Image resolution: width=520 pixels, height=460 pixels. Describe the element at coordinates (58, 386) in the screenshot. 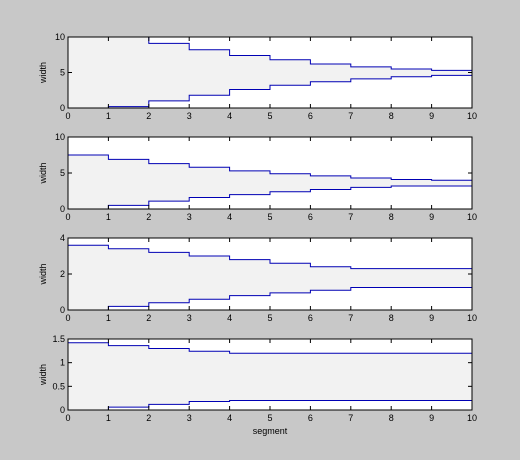

I see `y-tick-label: 0.5` at that location.